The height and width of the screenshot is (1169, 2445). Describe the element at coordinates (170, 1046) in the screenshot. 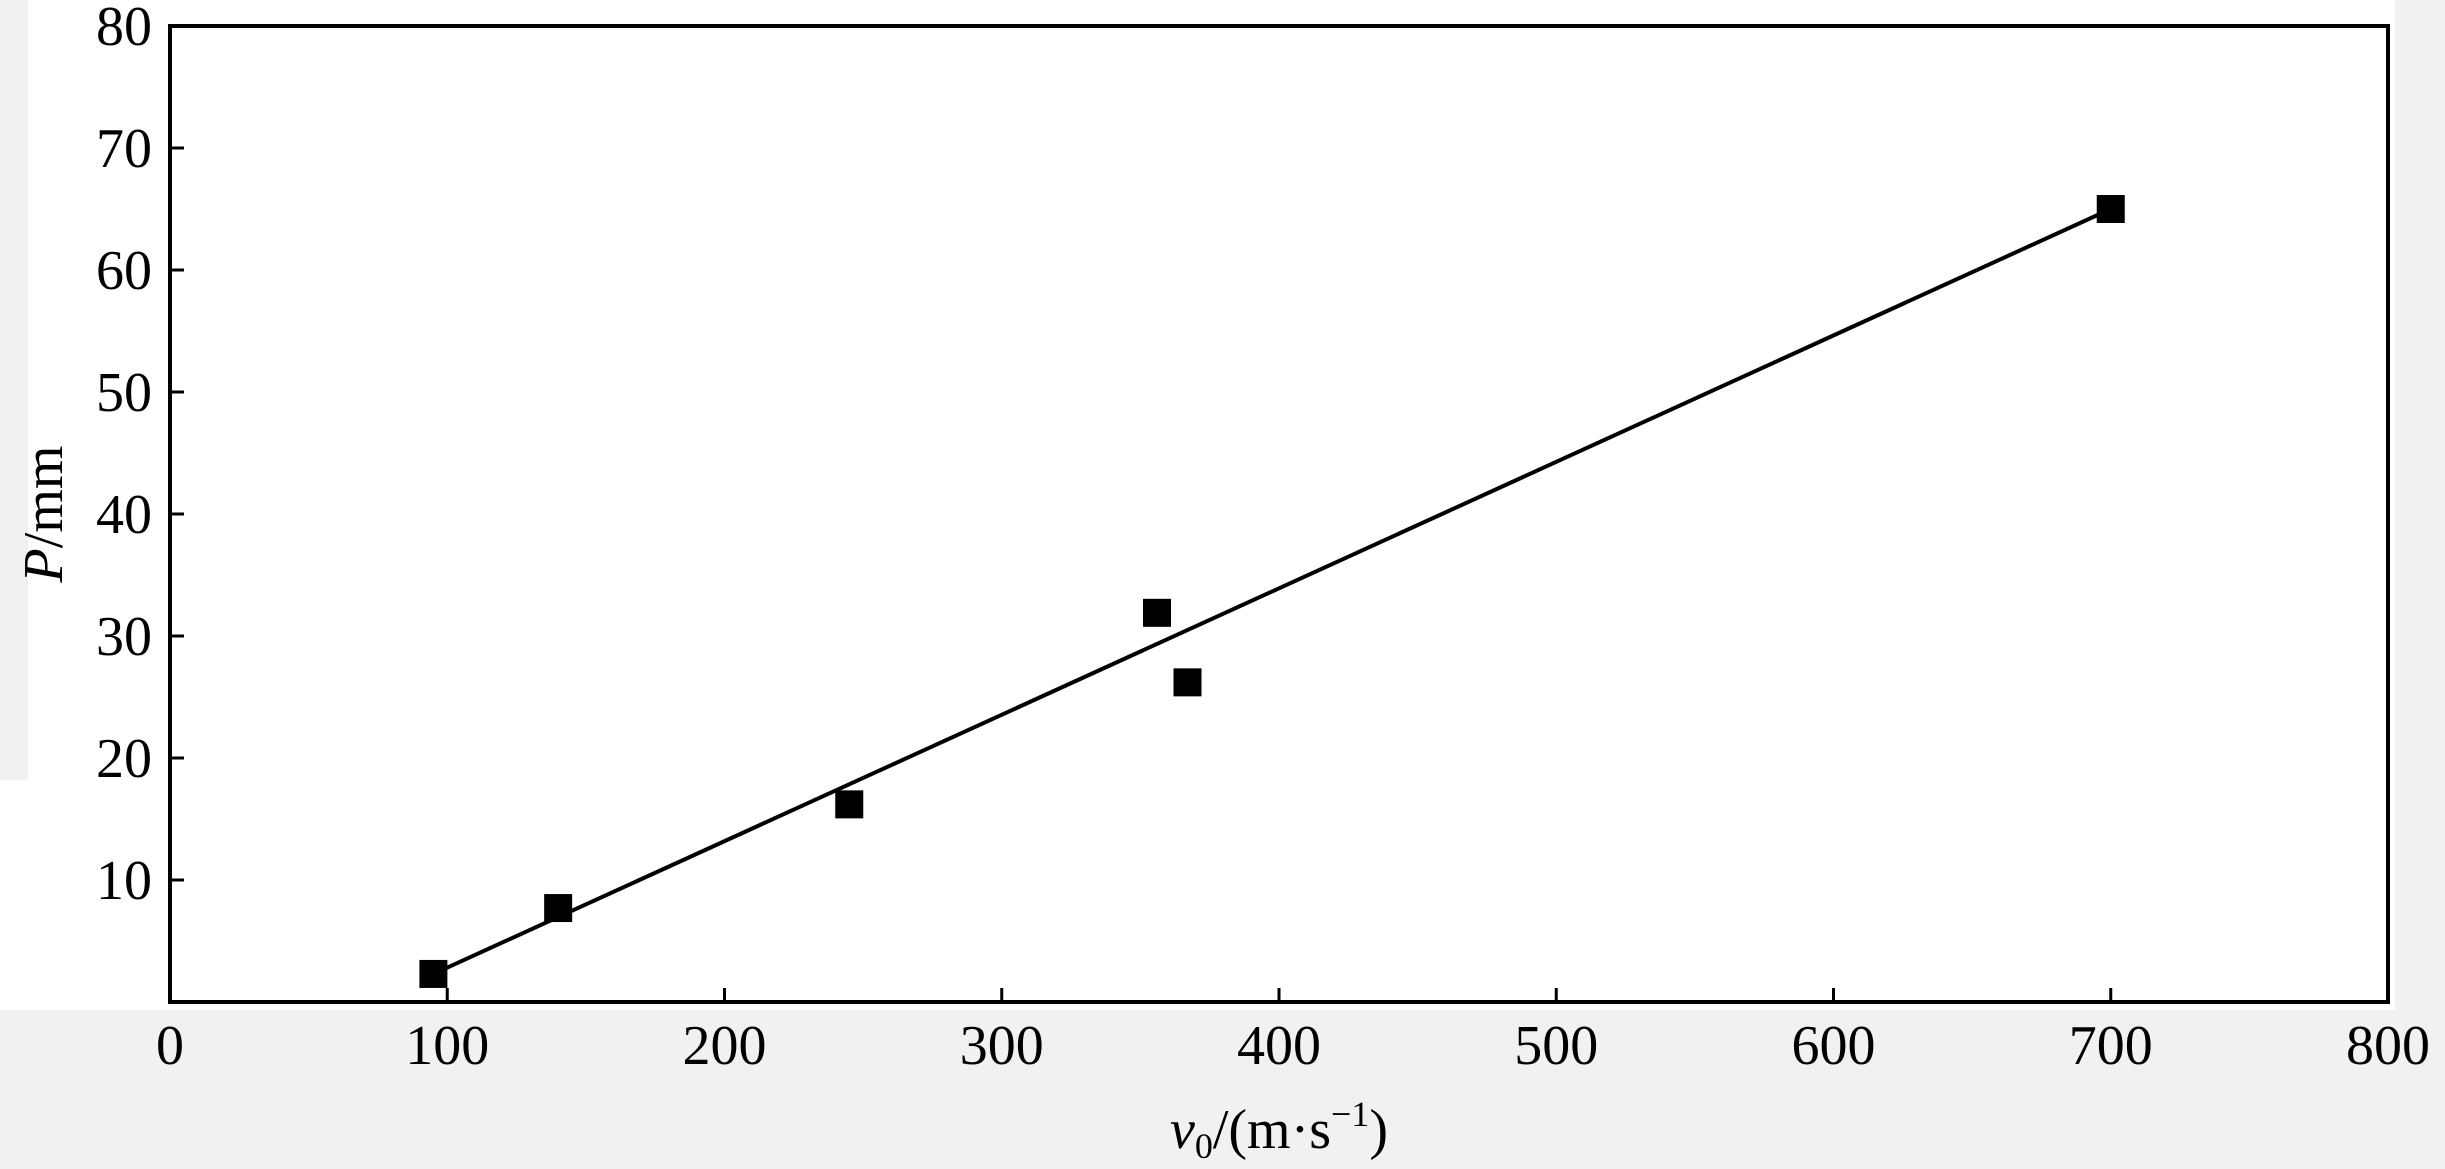

I see `x-tick-label: 0` at that location.